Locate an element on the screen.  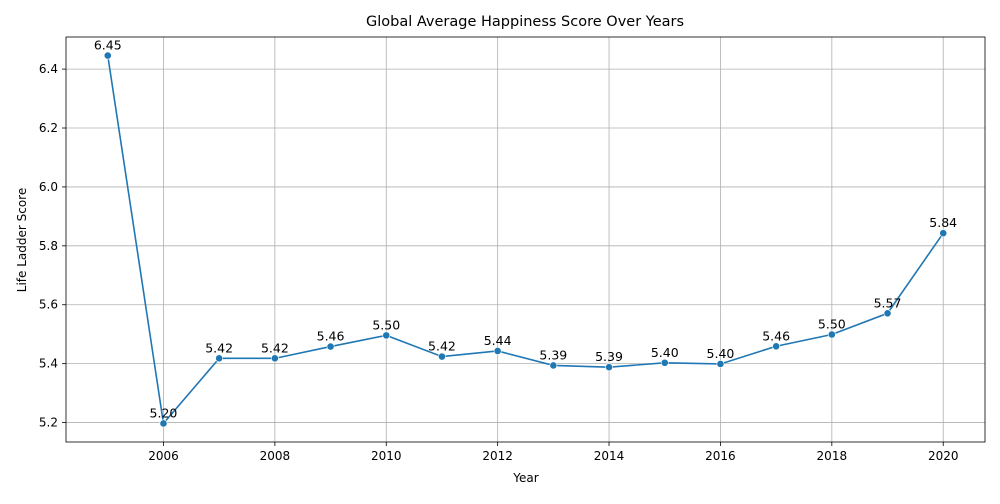
data-label: 6.45 is located at coordinates (108, 45).